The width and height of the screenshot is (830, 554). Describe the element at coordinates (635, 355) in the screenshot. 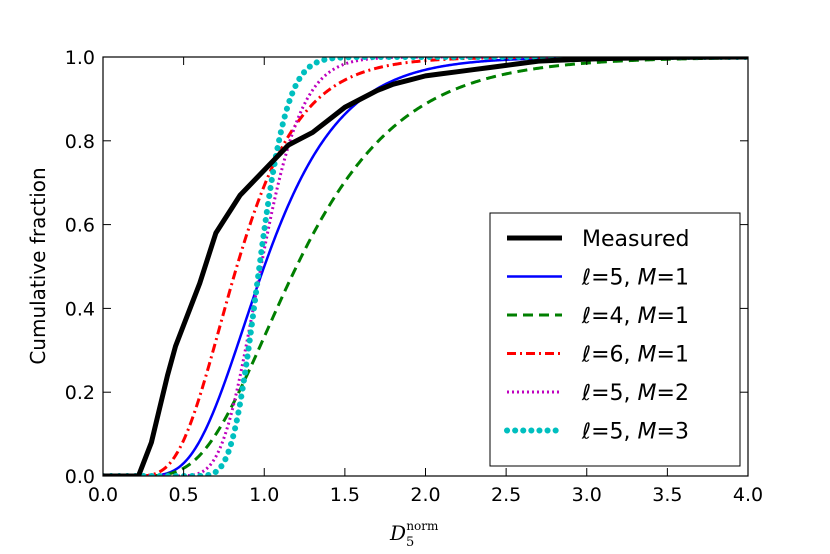

I see `legend-label: ℓ=6, M=1` at that location.